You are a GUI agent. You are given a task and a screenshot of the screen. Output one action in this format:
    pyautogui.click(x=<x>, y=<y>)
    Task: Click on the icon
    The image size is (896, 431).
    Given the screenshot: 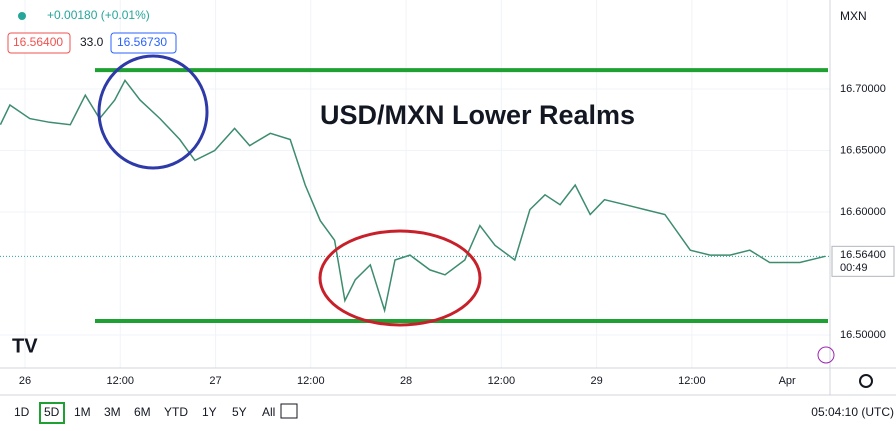 What is the action you would take?
    pyautogui.click(x=826, y=355)
    